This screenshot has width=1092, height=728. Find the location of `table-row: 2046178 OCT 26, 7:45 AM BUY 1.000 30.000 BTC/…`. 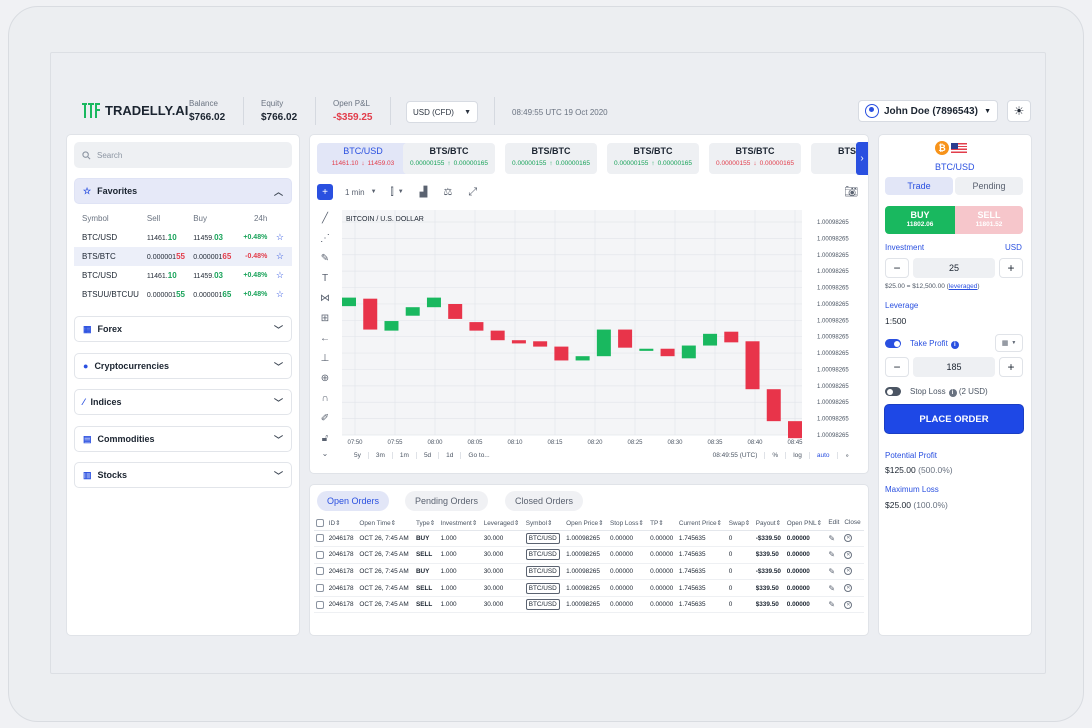

table-row: 2046178 OCT 26, 7:45 AM BUY 1.000 30.000 BTC/… is located at coordinates (589, 539).